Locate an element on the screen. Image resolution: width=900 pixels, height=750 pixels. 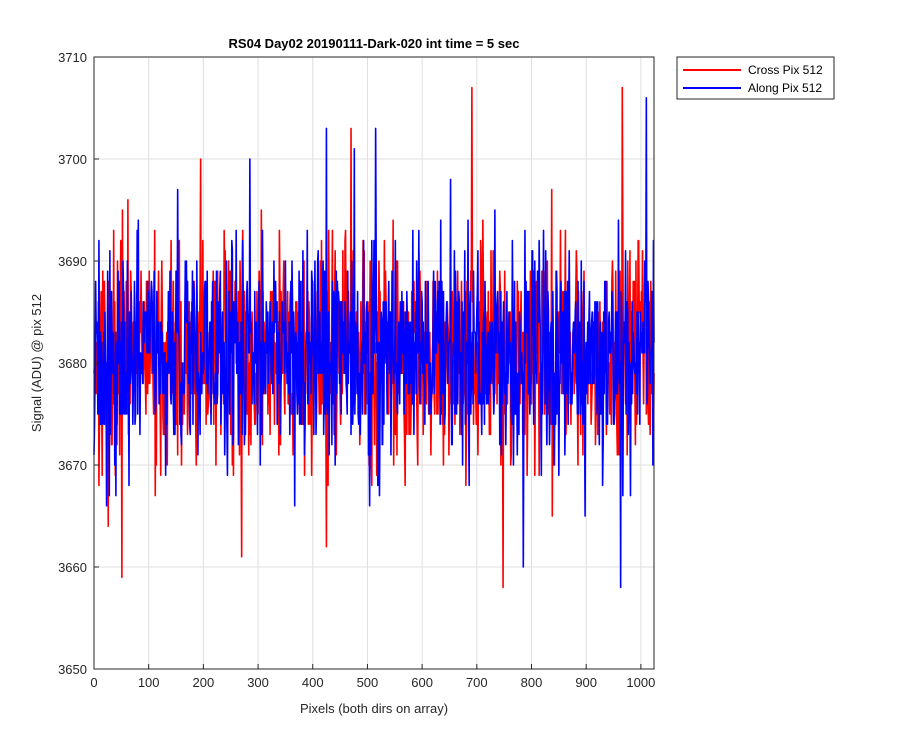
legend-entry-cross: Cross Pix 512 is located at coordinates (785, 70).